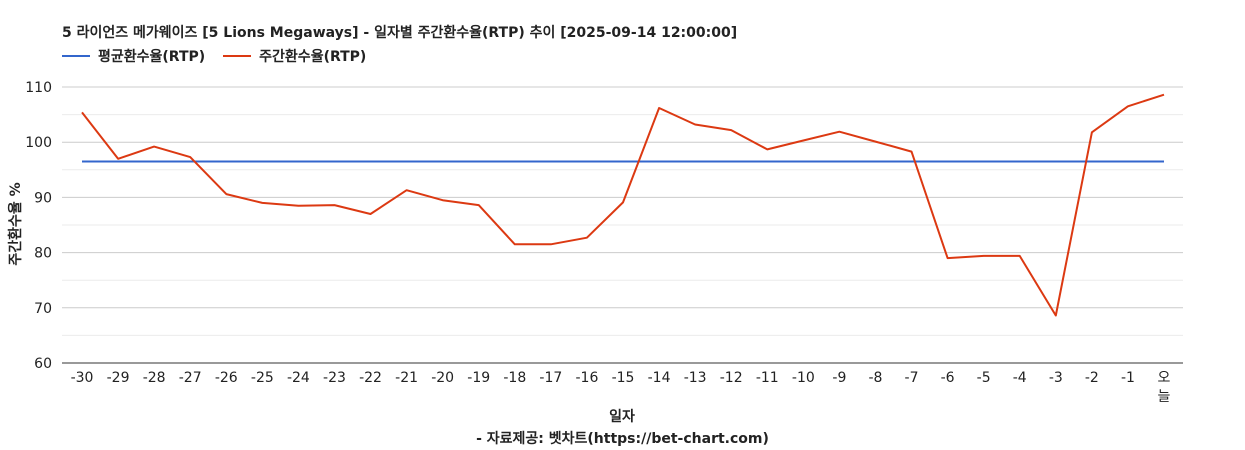  I want to click on x-tick-label: -4, so click(1020, 378).